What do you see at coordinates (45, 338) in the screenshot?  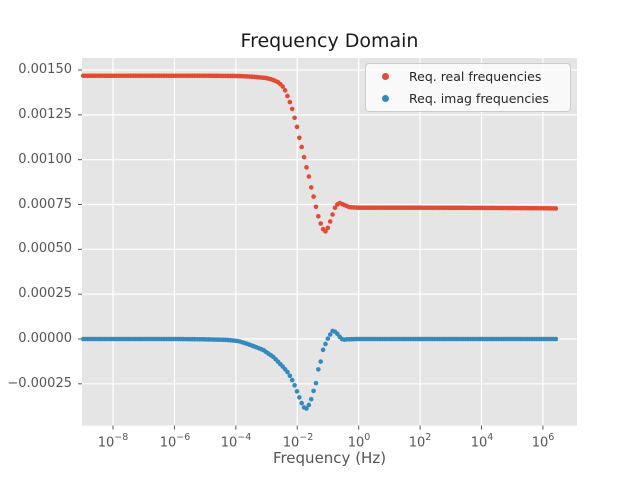 I see `y-axis-tick-label: 0.00000` at bounding box center [45, 338].